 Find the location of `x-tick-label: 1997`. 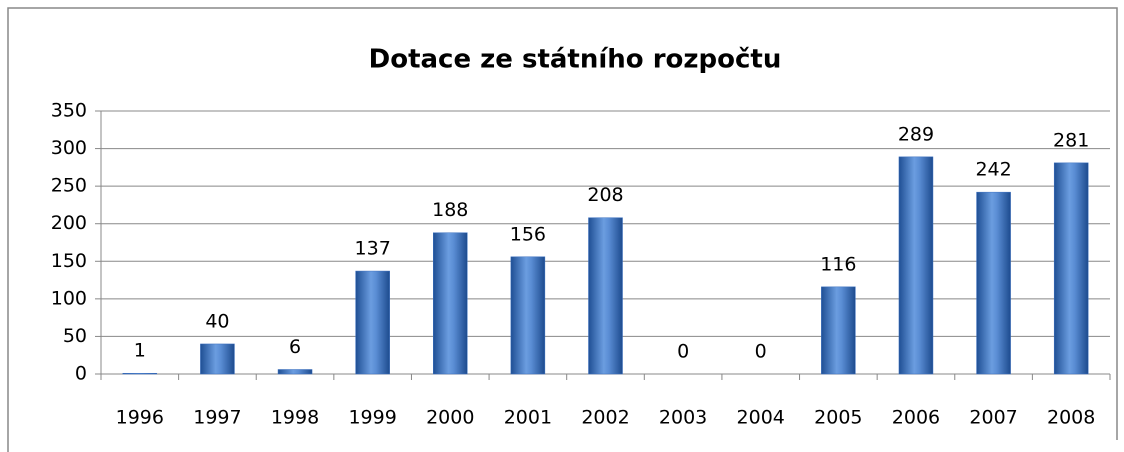

x-tick-label: 1997 is located at coordinates (217, 418).